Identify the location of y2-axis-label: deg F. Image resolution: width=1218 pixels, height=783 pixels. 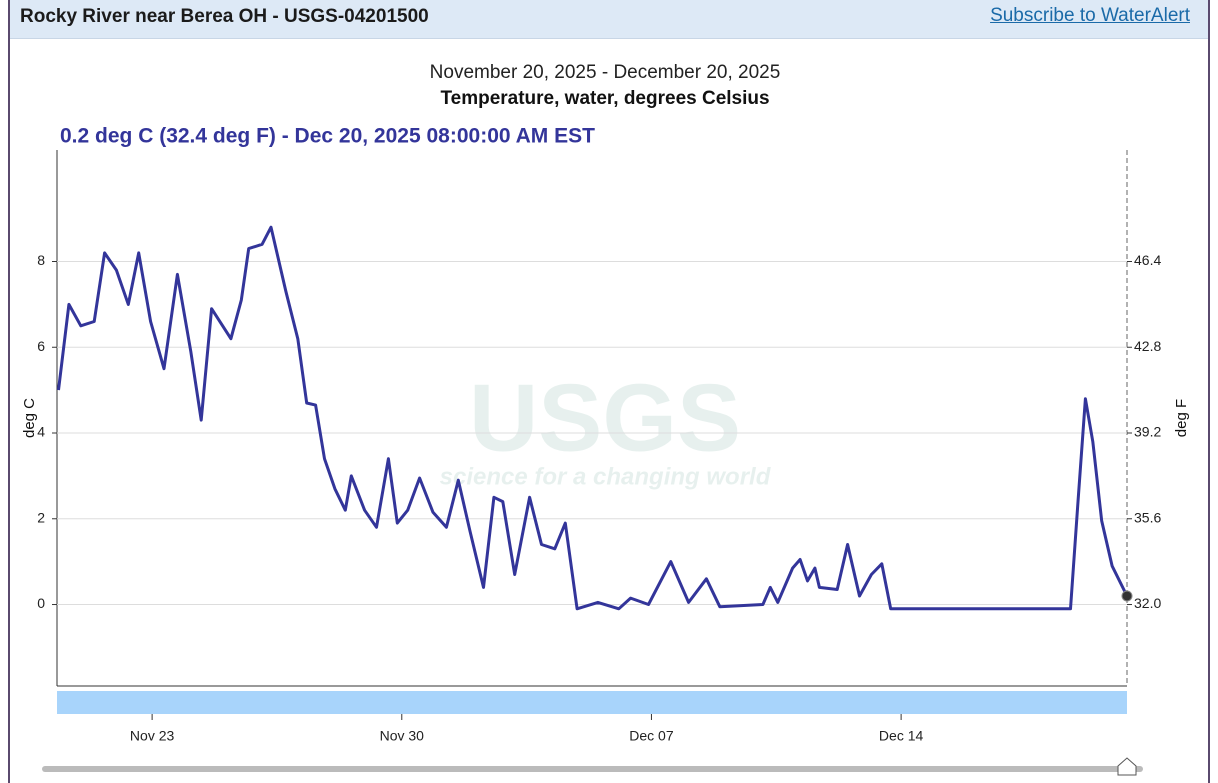
(1181, 418).